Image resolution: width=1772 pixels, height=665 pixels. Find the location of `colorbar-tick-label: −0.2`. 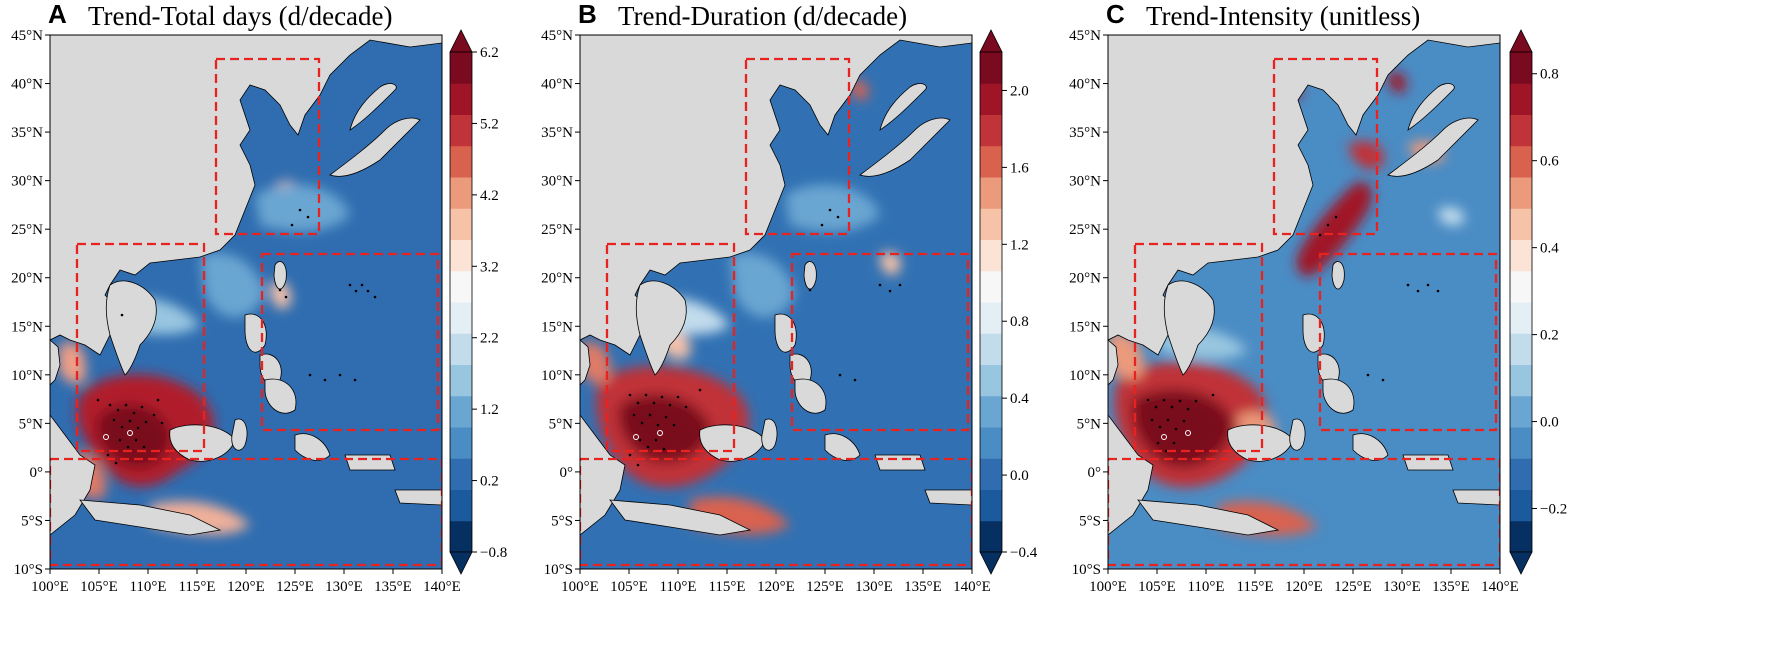

colorbar-tick-label: −0.2 is located at coordinates (1553, 510).